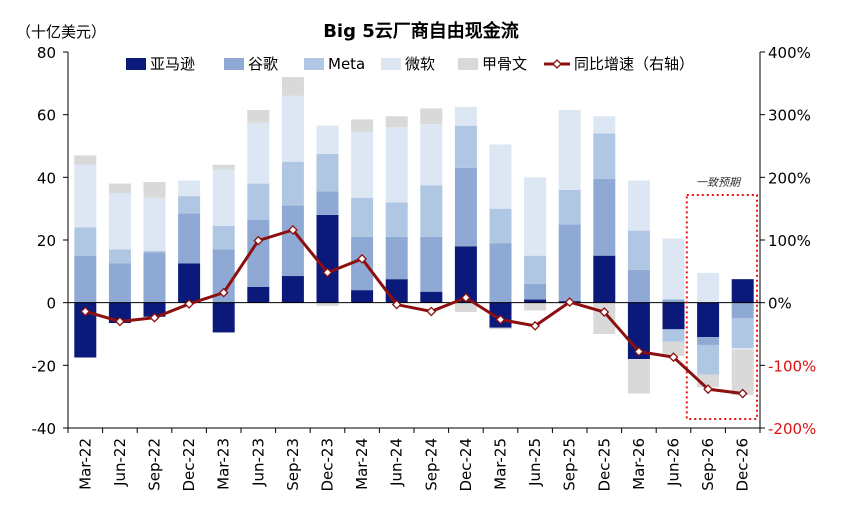  I want to click on x-axis-tick-label: Jun-22, so click(120, 462).